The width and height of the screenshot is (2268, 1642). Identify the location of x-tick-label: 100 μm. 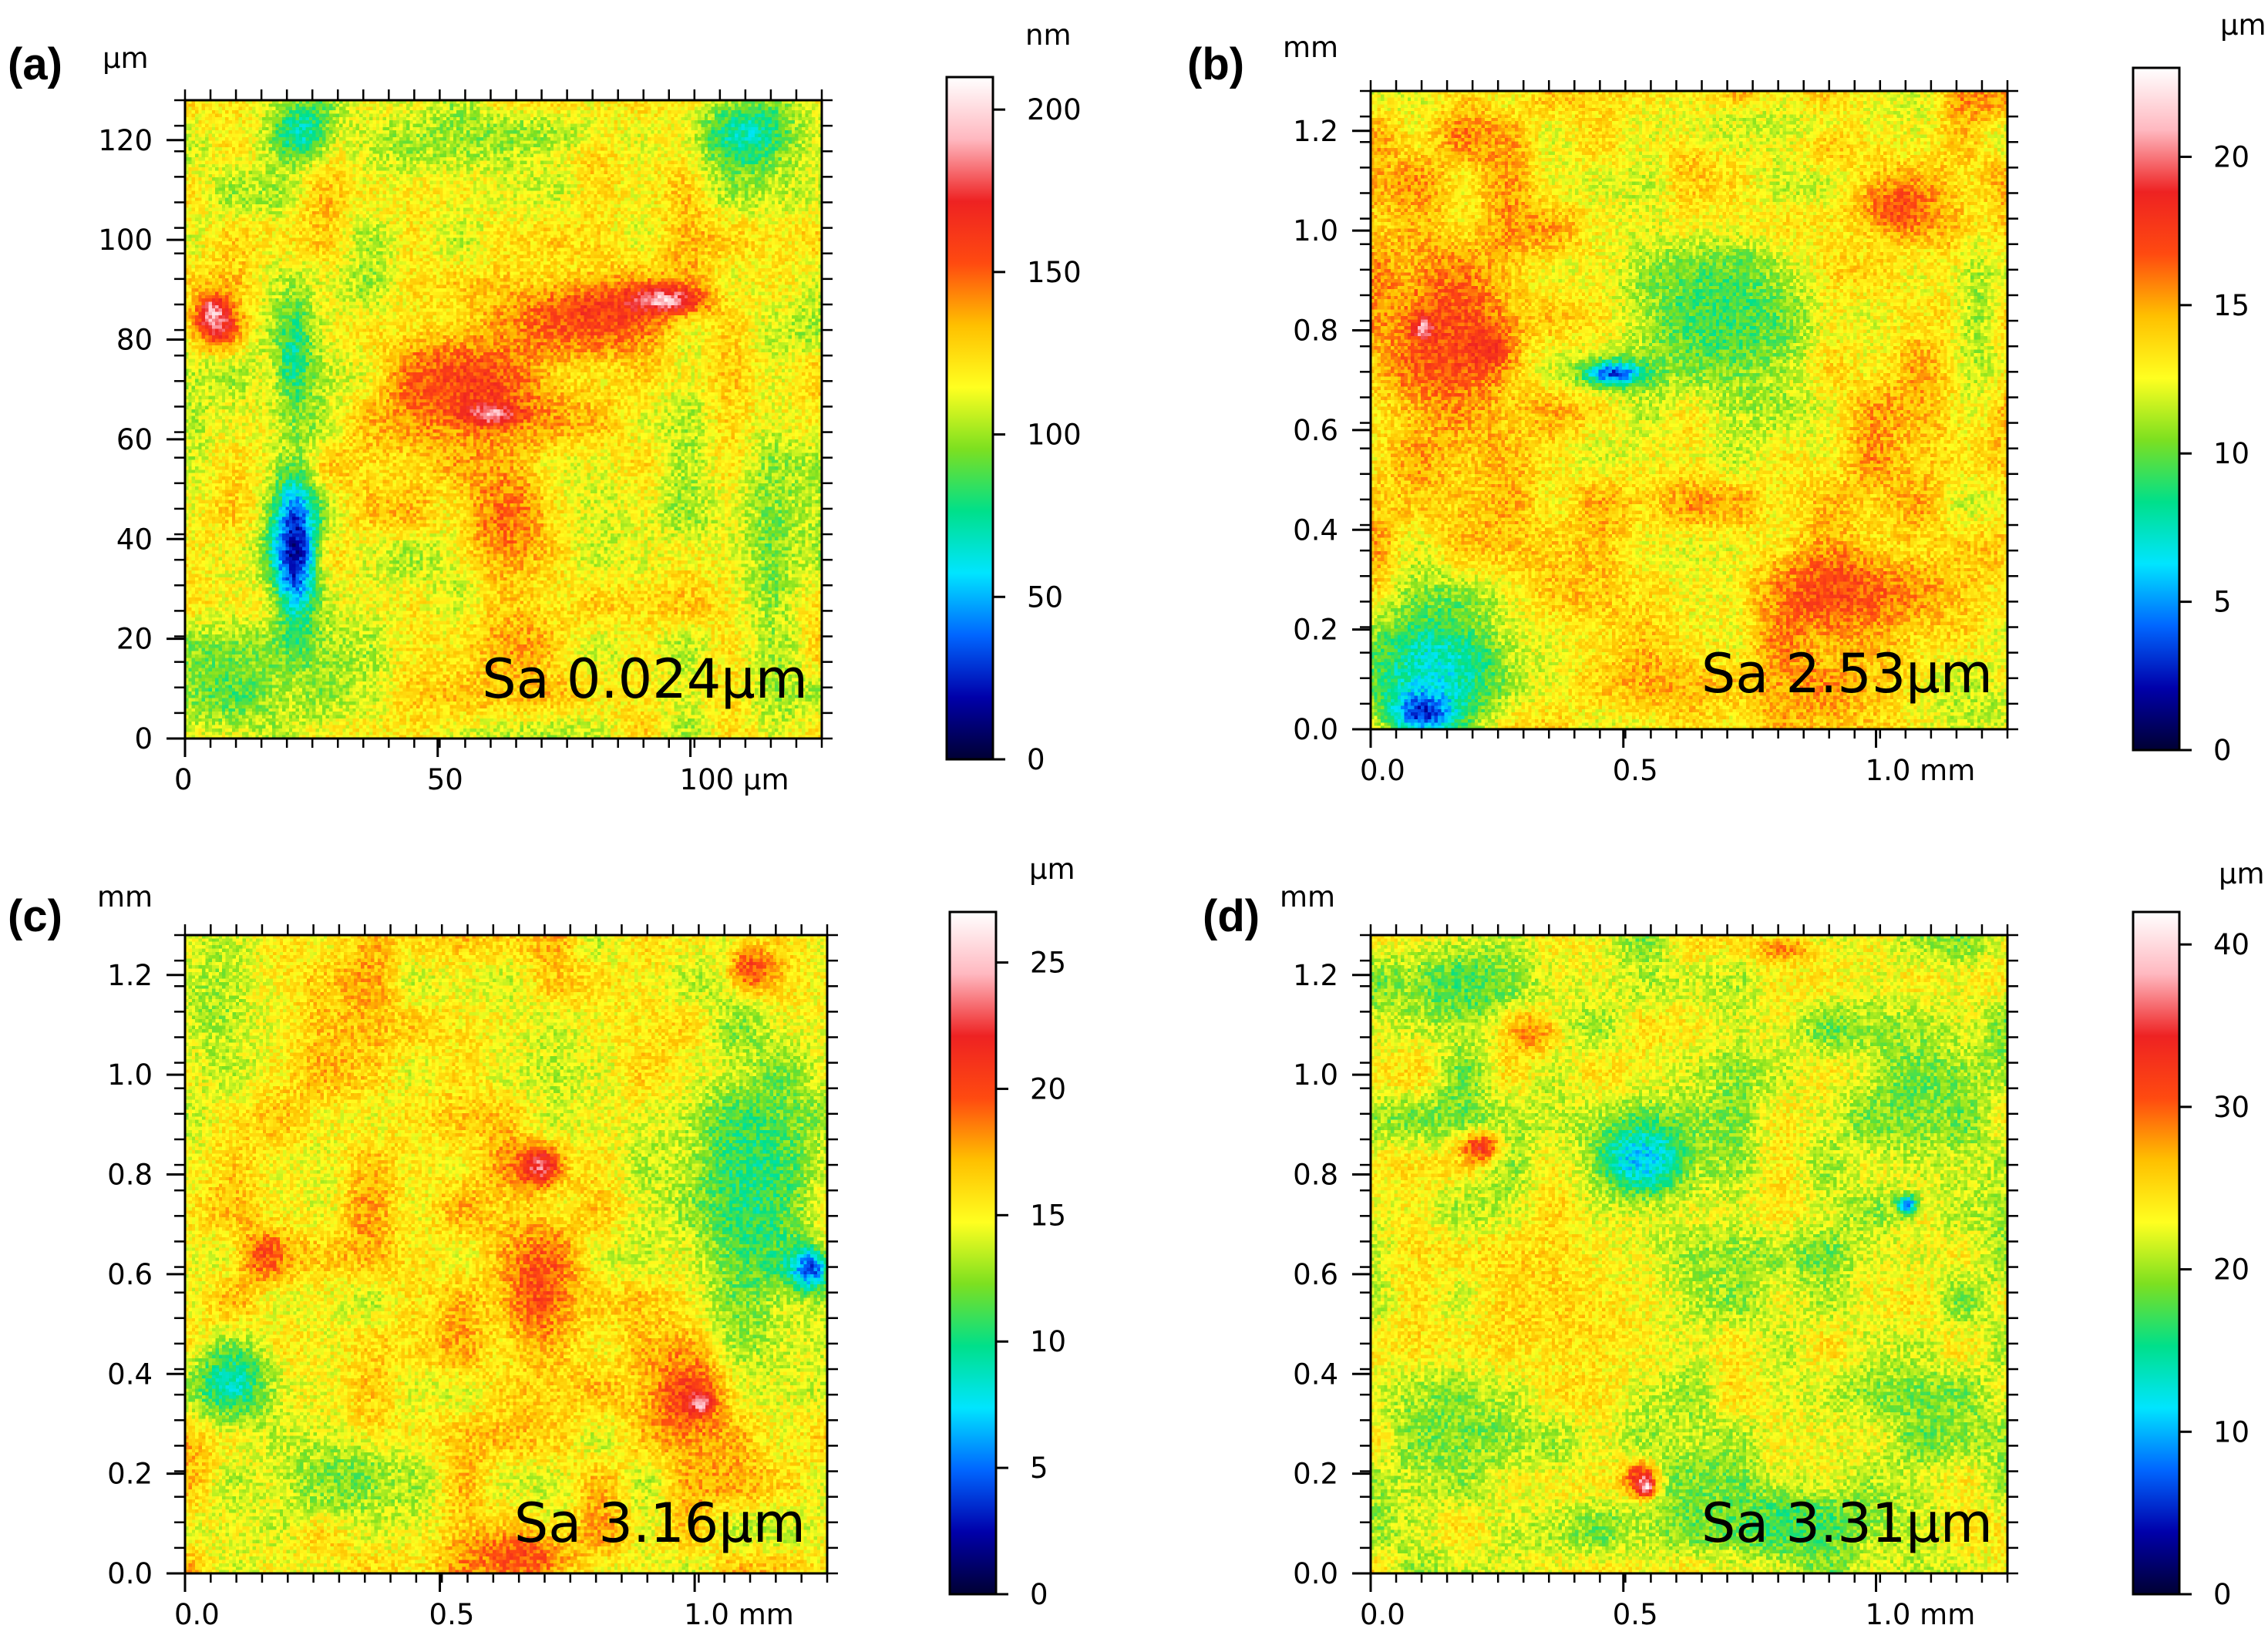
(734, 779).